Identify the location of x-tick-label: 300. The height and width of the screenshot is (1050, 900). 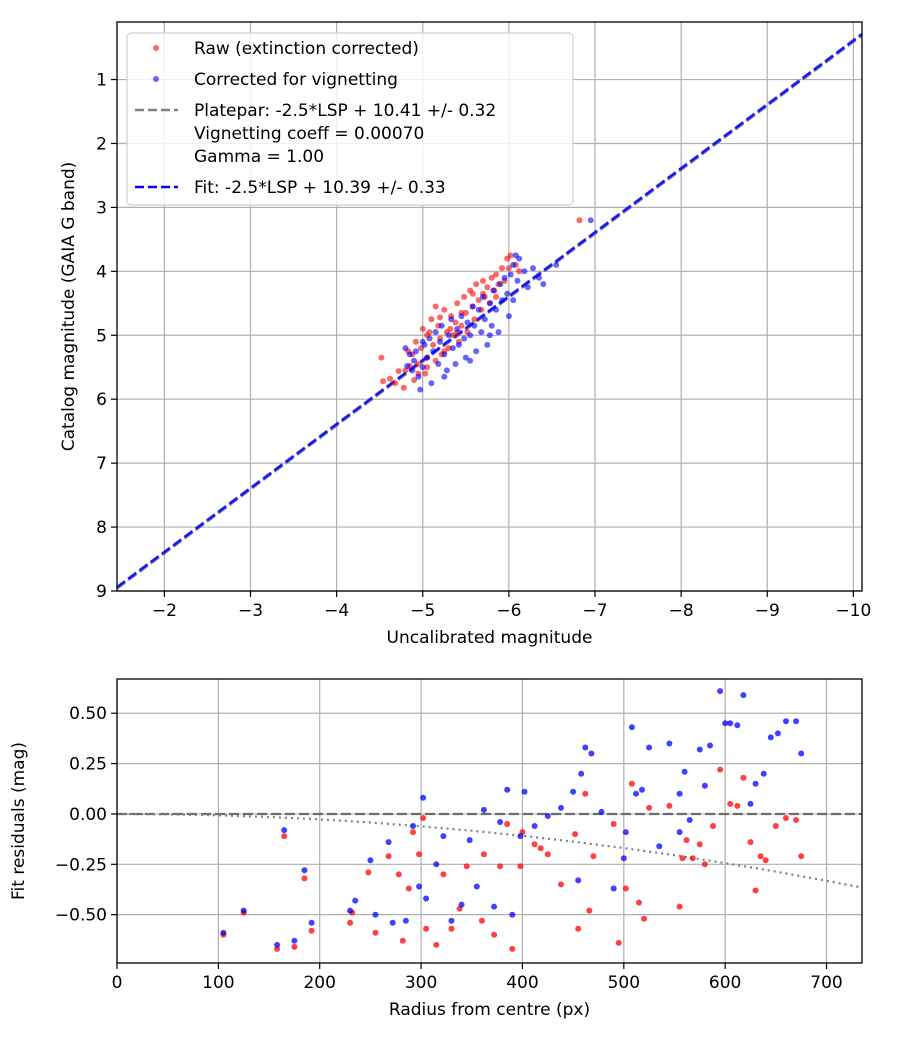
(421, 983).